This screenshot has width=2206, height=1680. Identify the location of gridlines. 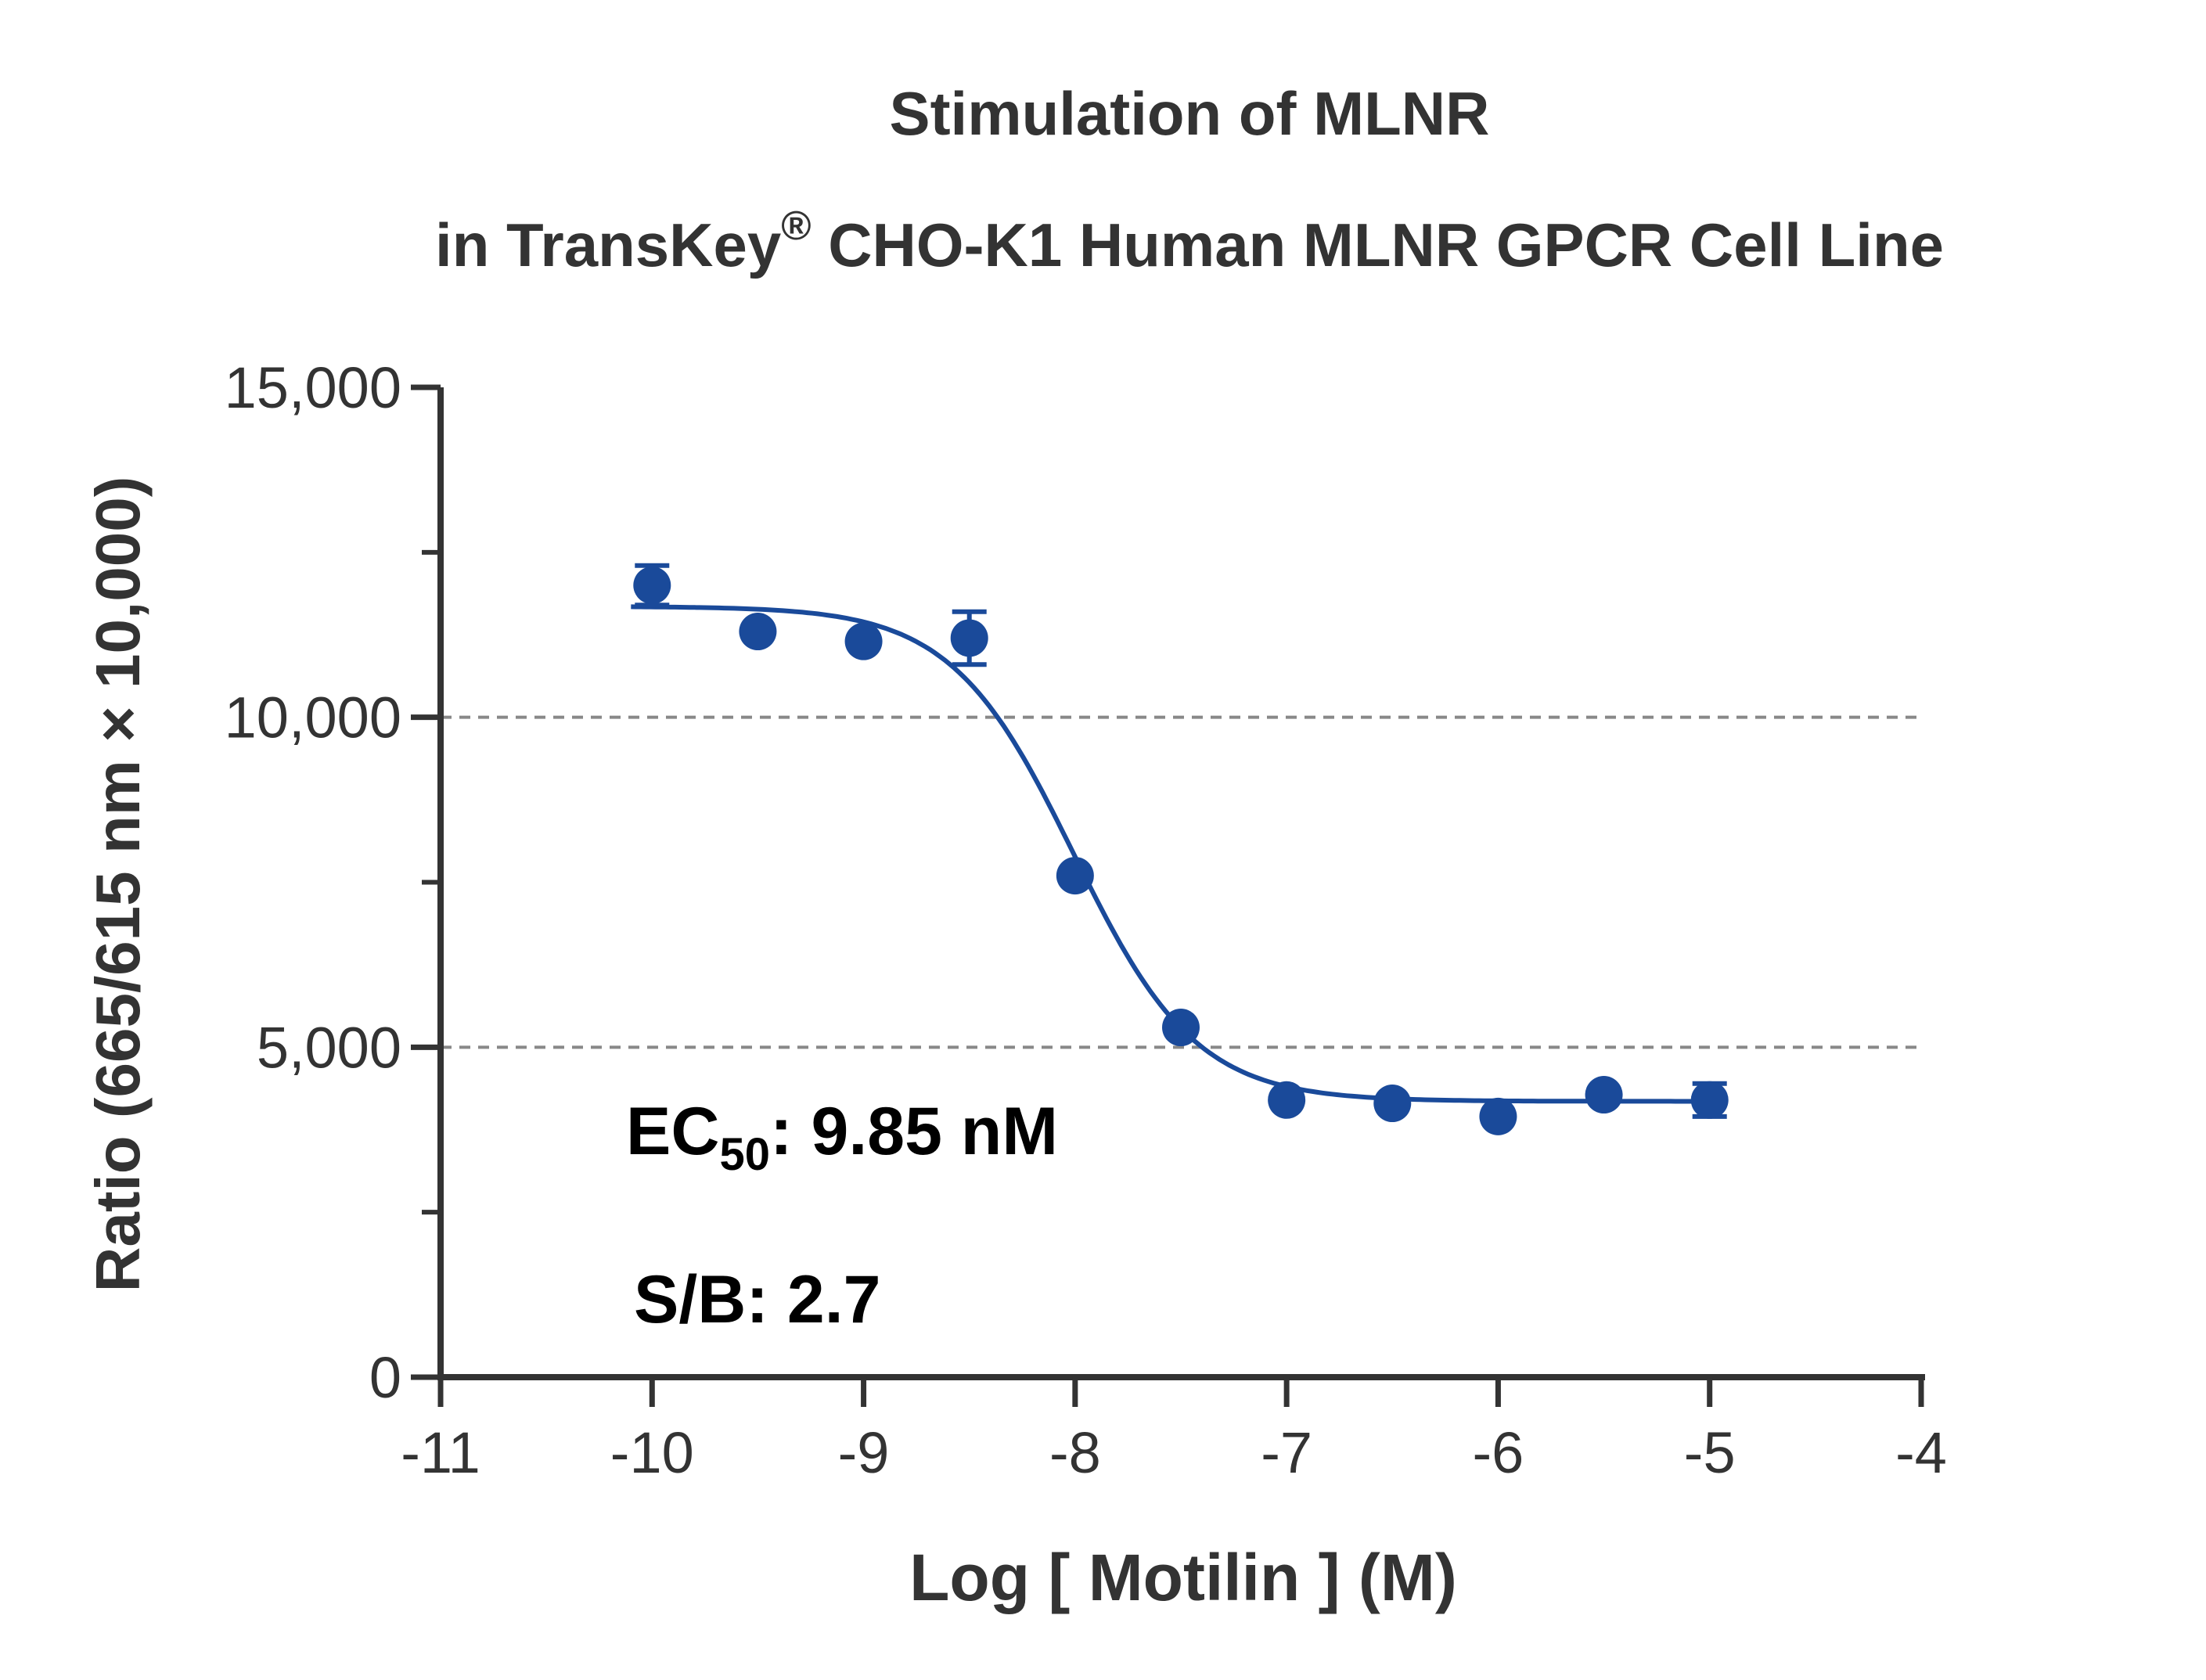
(1181, 882).